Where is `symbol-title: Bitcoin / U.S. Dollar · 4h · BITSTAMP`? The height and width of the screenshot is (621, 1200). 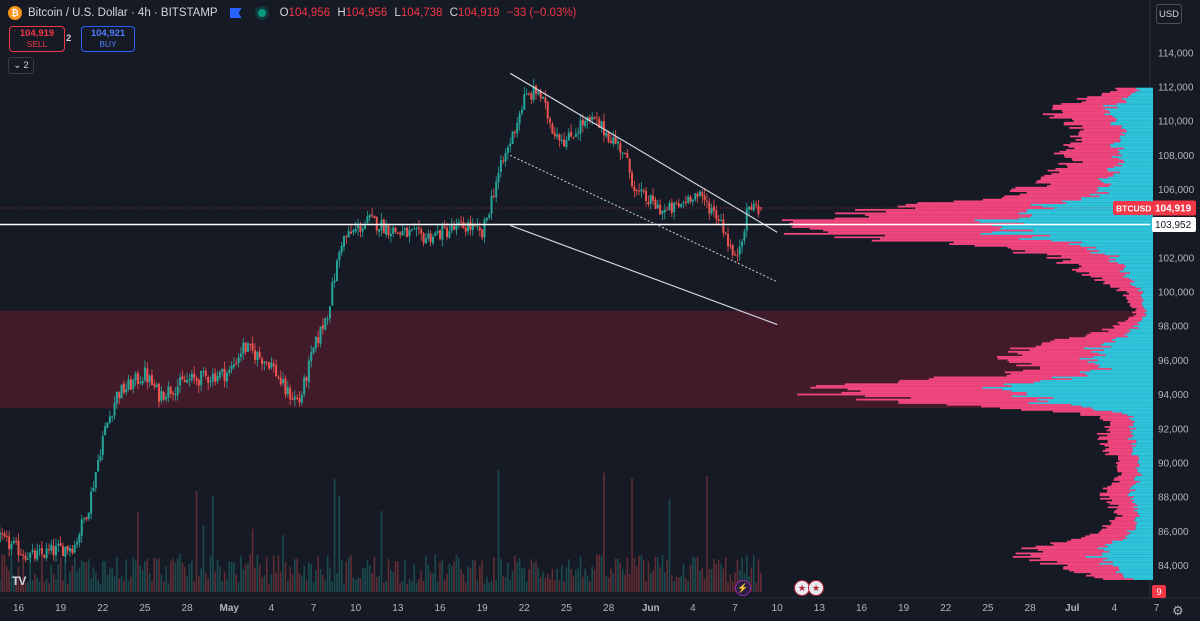 symbol-title: Bitcoin / U.S. Dollar · 4h · BITSTAMP is located at coordinates (123, 13).